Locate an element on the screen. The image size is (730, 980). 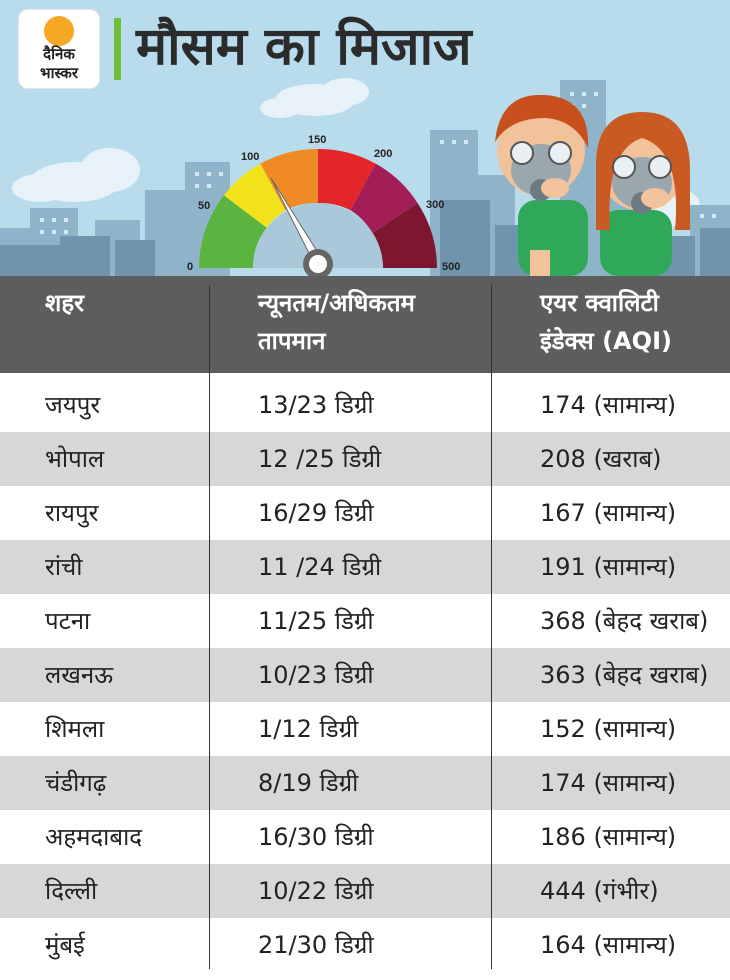
table-row: रायपुर 16/29 डिग्री 167 (सामान्य) is located at coordinates (365, 513).